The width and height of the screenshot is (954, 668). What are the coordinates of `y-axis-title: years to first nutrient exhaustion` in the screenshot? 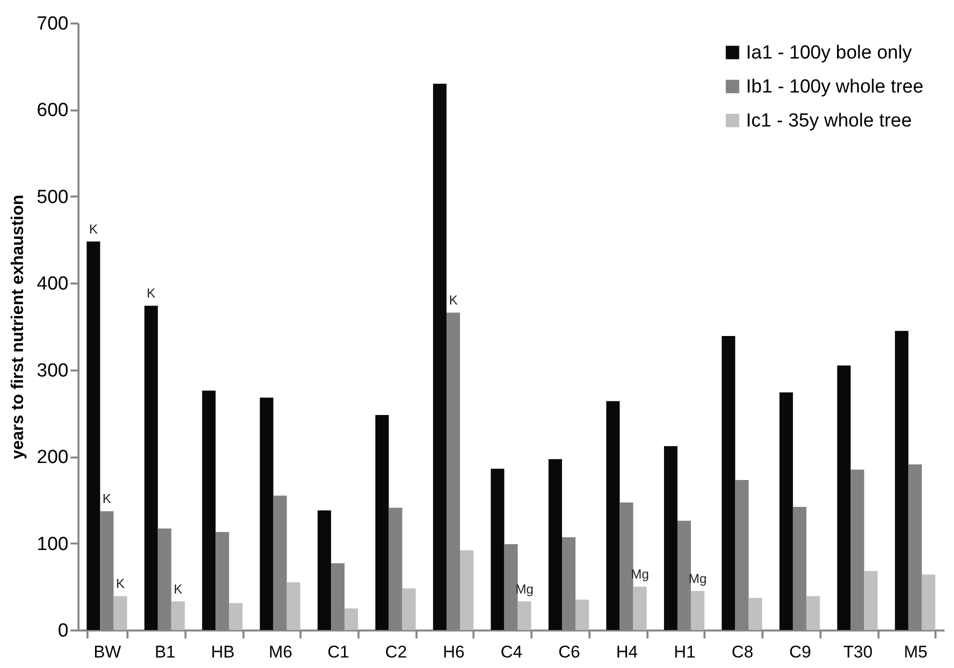 It's located at (17, 327).